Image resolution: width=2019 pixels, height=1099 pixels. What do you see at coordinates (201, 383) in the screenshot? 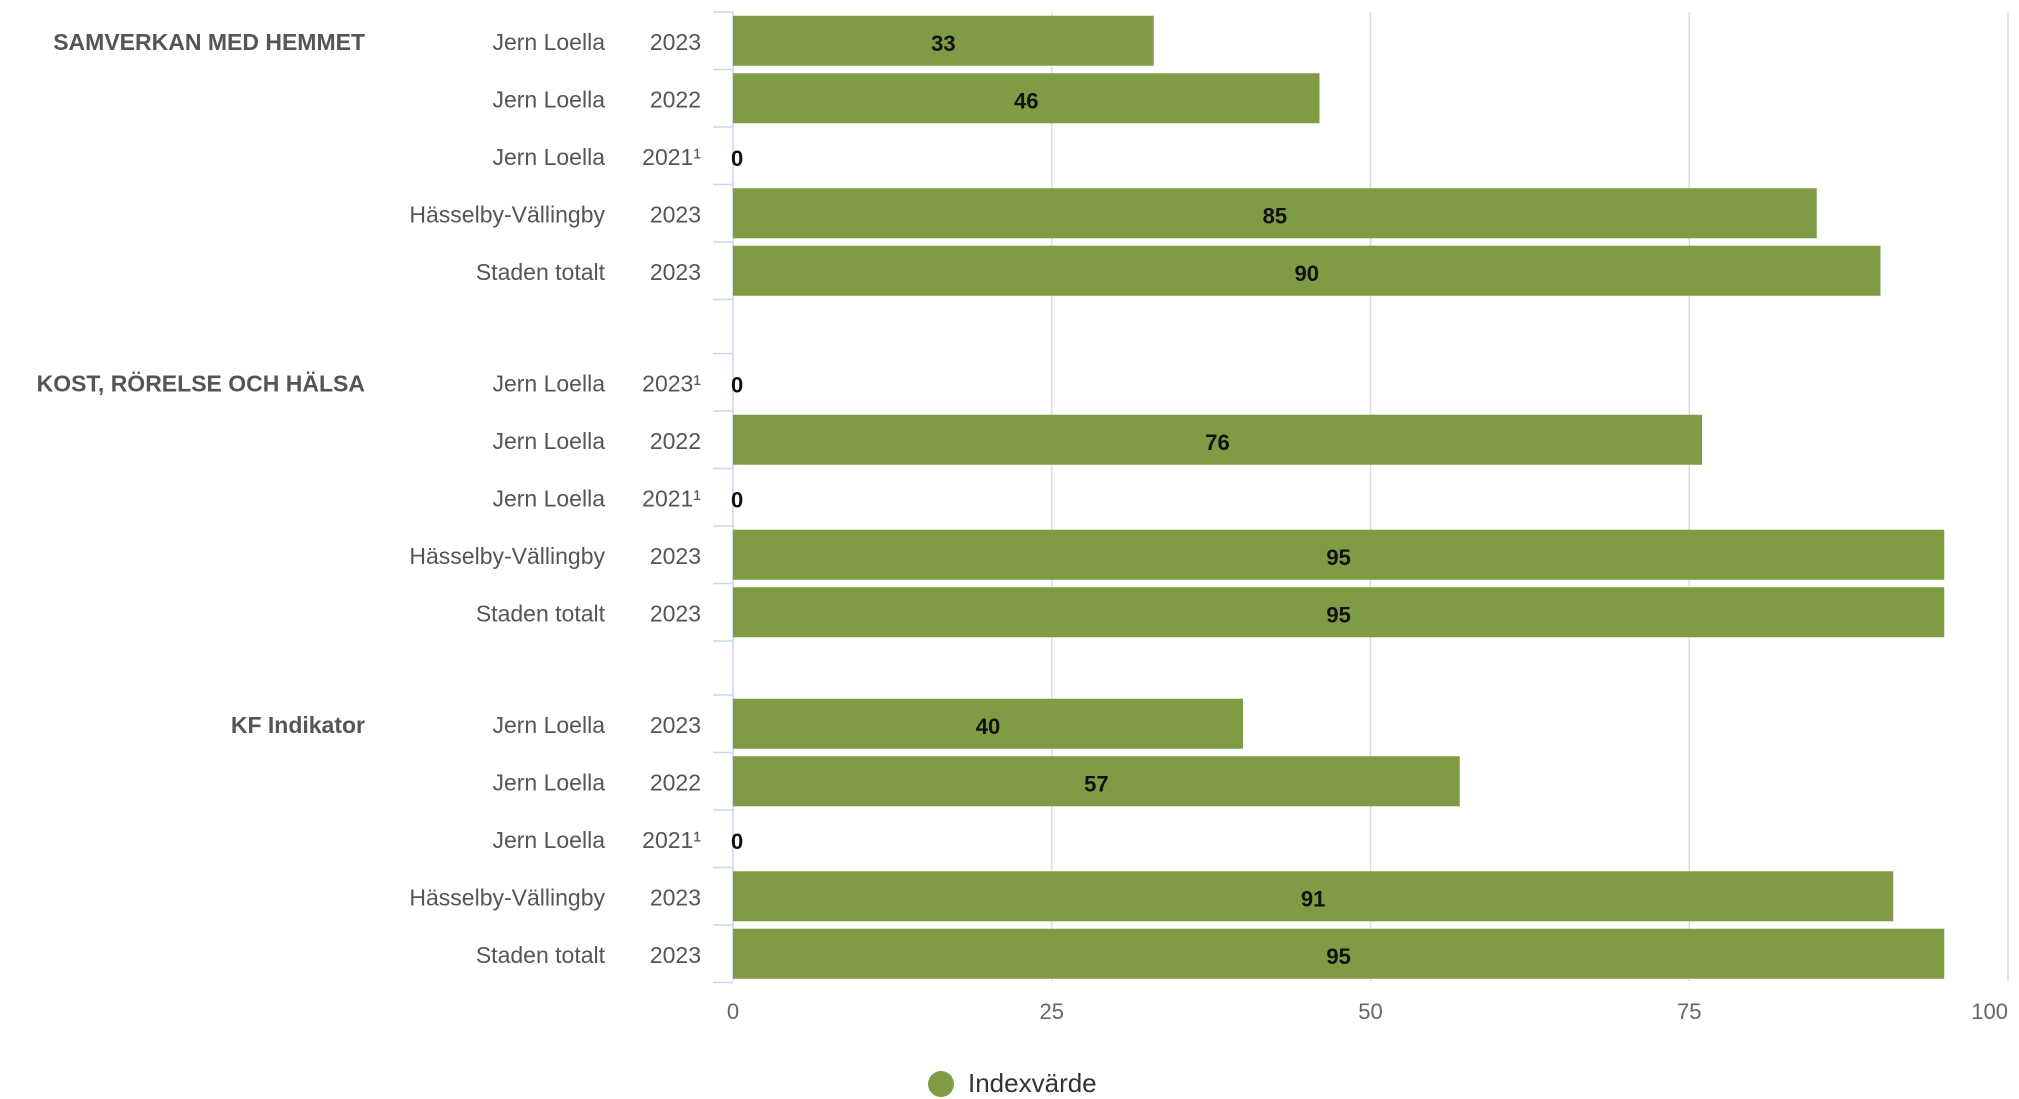
I see `group-label: KOST, RÖRELSE OCH HÄLSA` at bounding box center [201, 383].